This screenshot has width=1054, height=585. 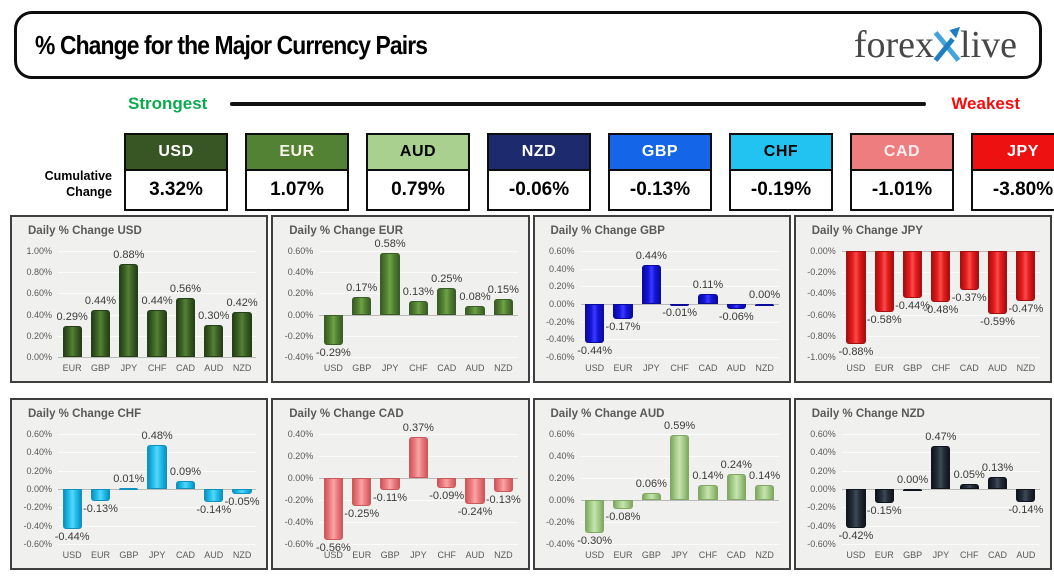 What do you see at coordinates (607, 231) in the screenshot?
I see `chart-title: Daily % Change GBP` at bounding box center [607, 231].